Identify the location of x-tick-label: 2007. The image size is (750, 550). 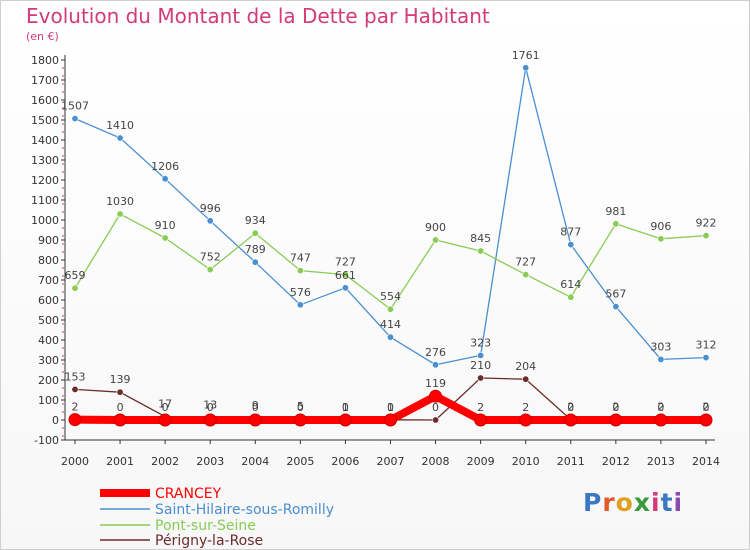
(390, 461).